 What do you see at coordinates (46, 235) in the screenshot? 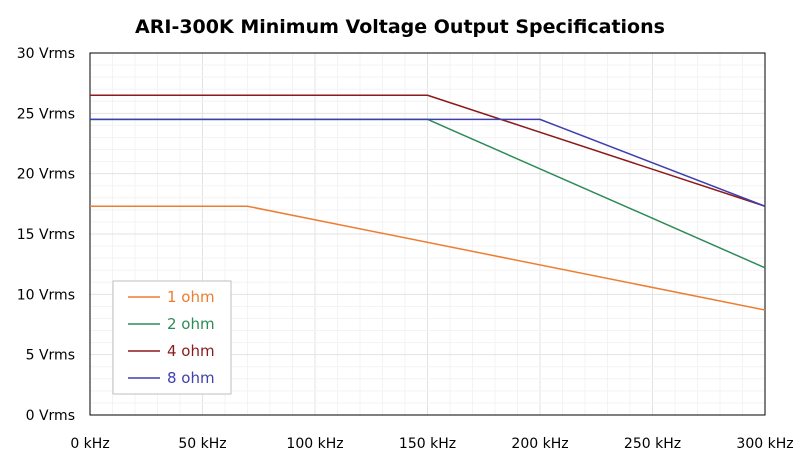
I see `y-tick-label: 15 Vrms` at bounding box center [46, 235].